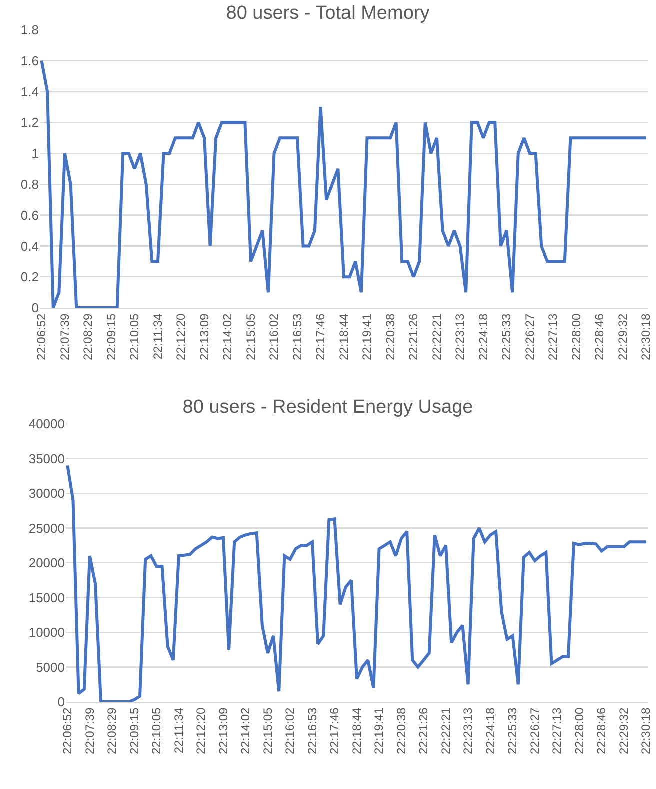  I want to click on y-tick-label: 1.8, so click(29, 30).